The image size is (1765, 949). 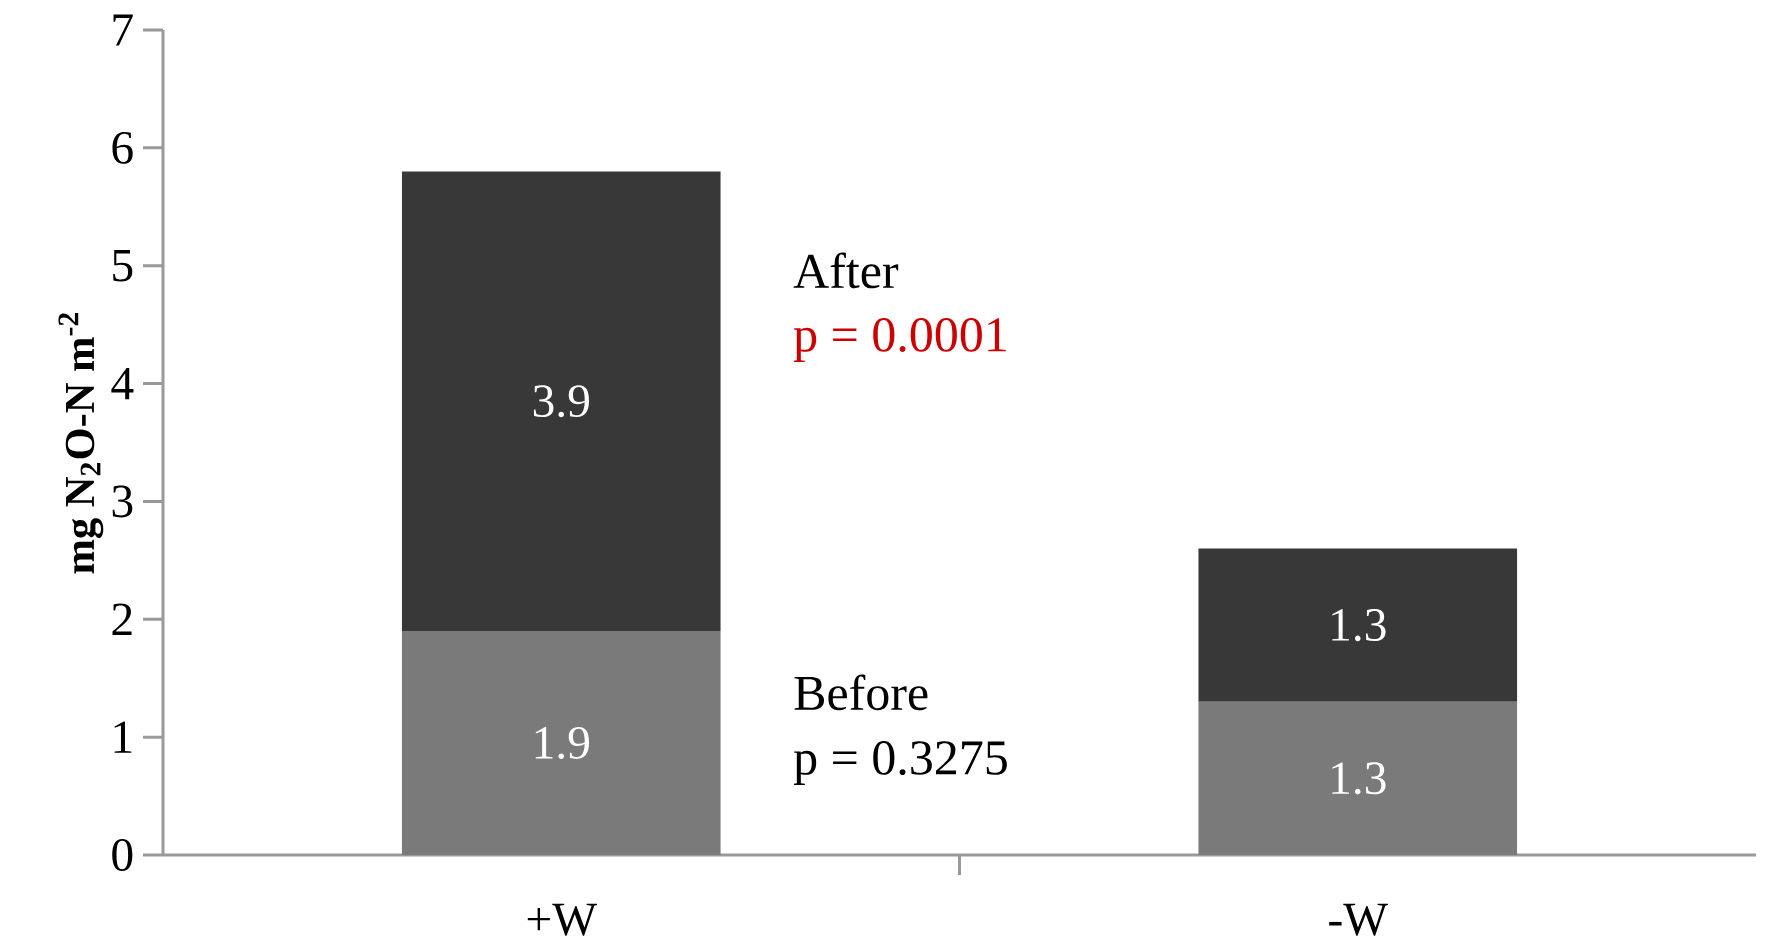 What do you see at coordinates (1358, 919) in the screenshot?
I see `x-tick-label: -W` at bounding box center [1358, 919].